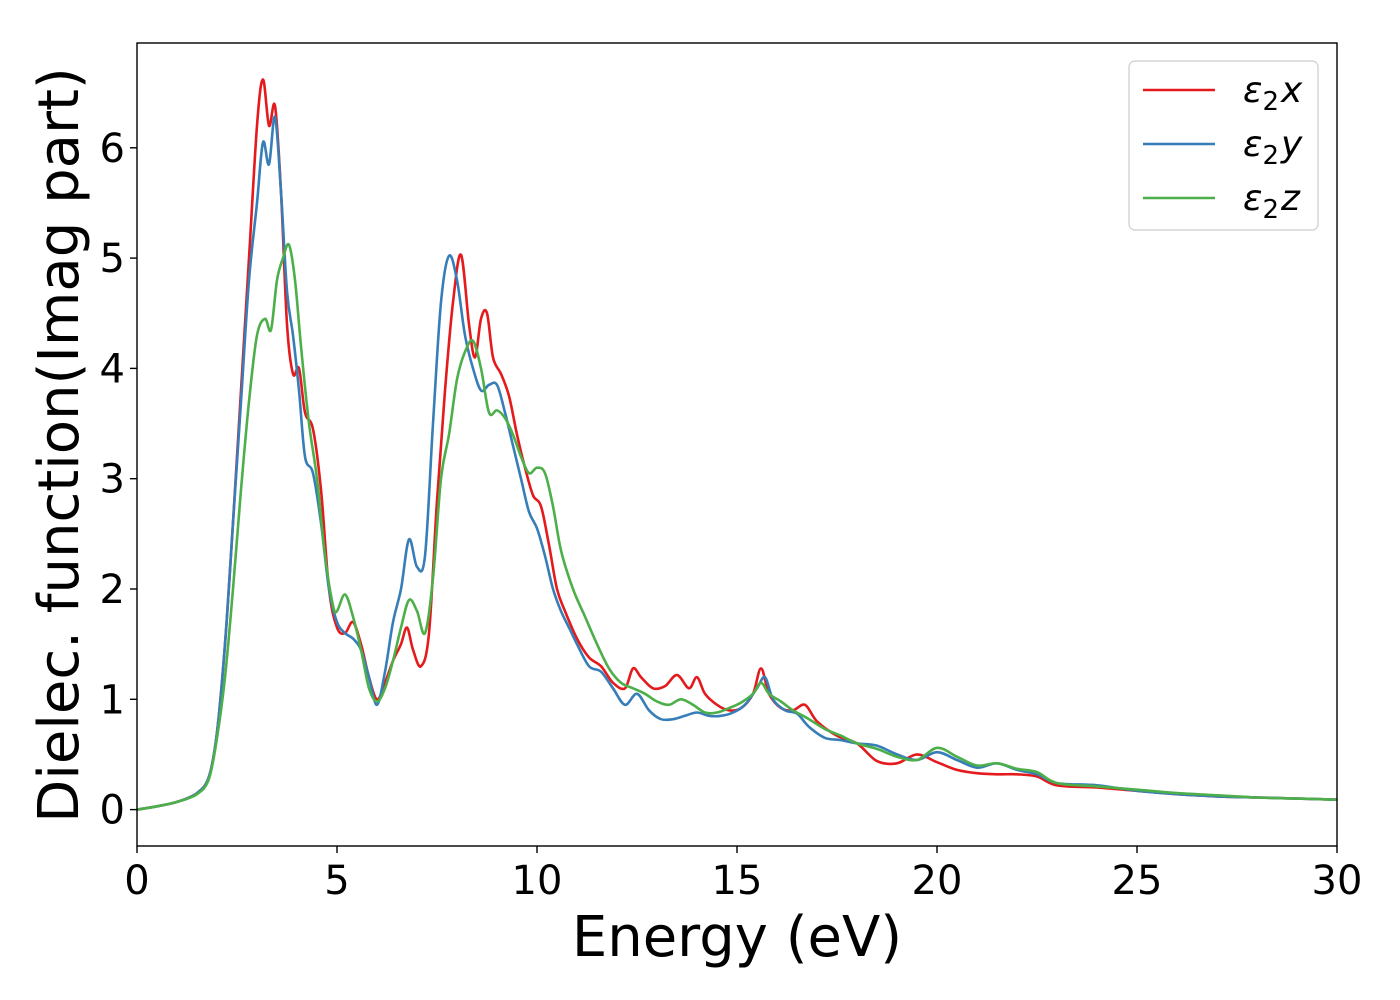 The height and width of the screenshot is (1000, 1400). What do you see at coordinates (112, 149) in the screenshot?
I see `y-tick-label: 6` at bounding box center [112, 149].